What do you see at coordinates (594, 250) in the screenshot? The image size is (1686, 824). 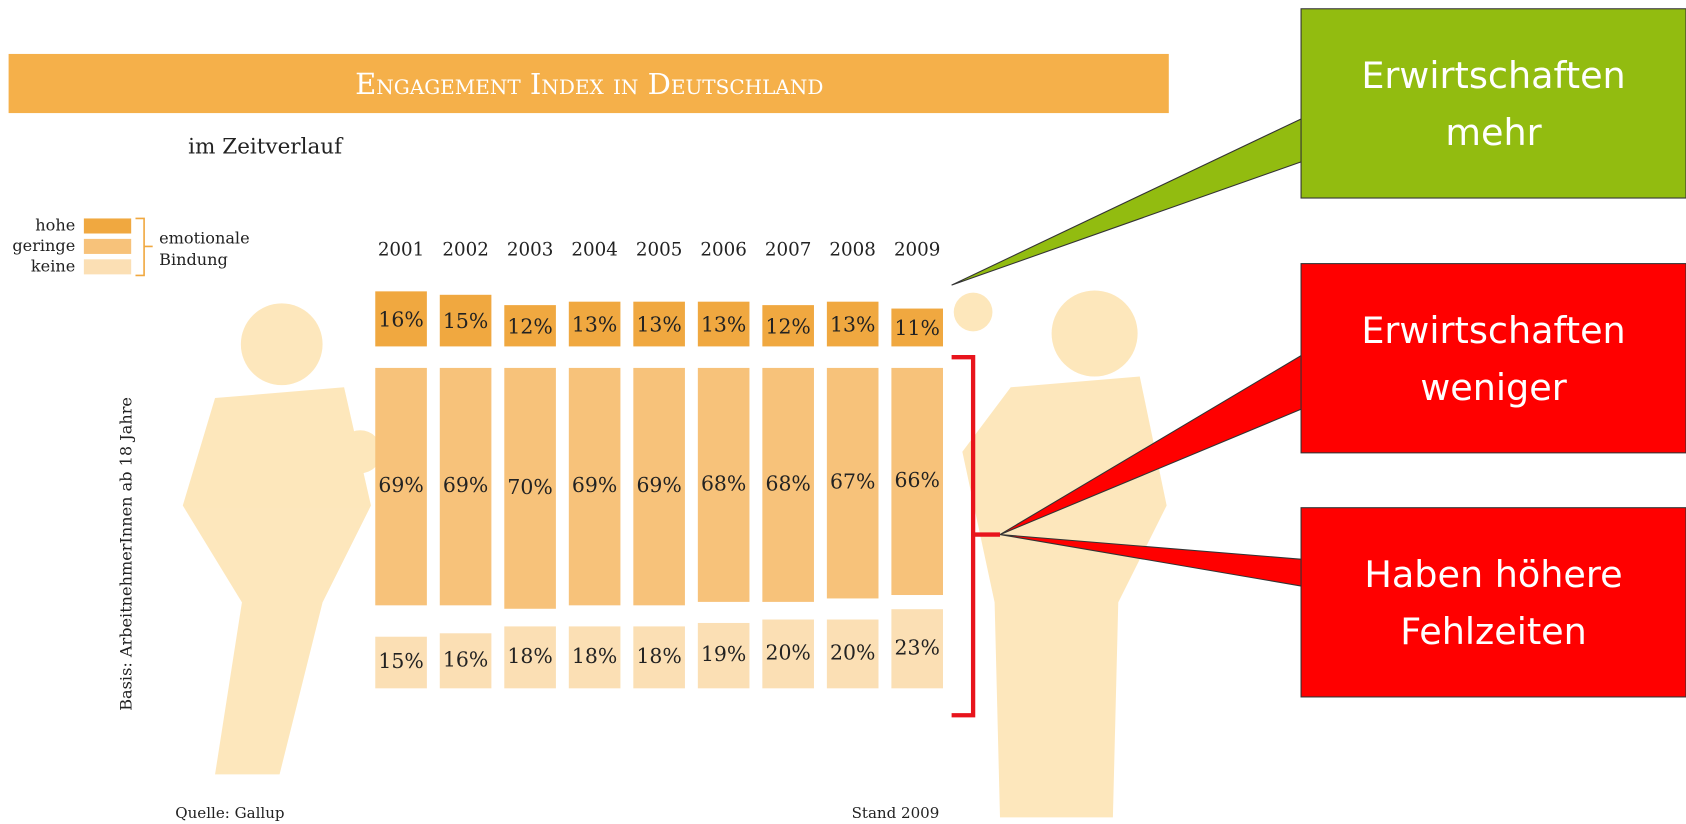 I see `x-tick-label: 2004` at bounding box center [594, 250].